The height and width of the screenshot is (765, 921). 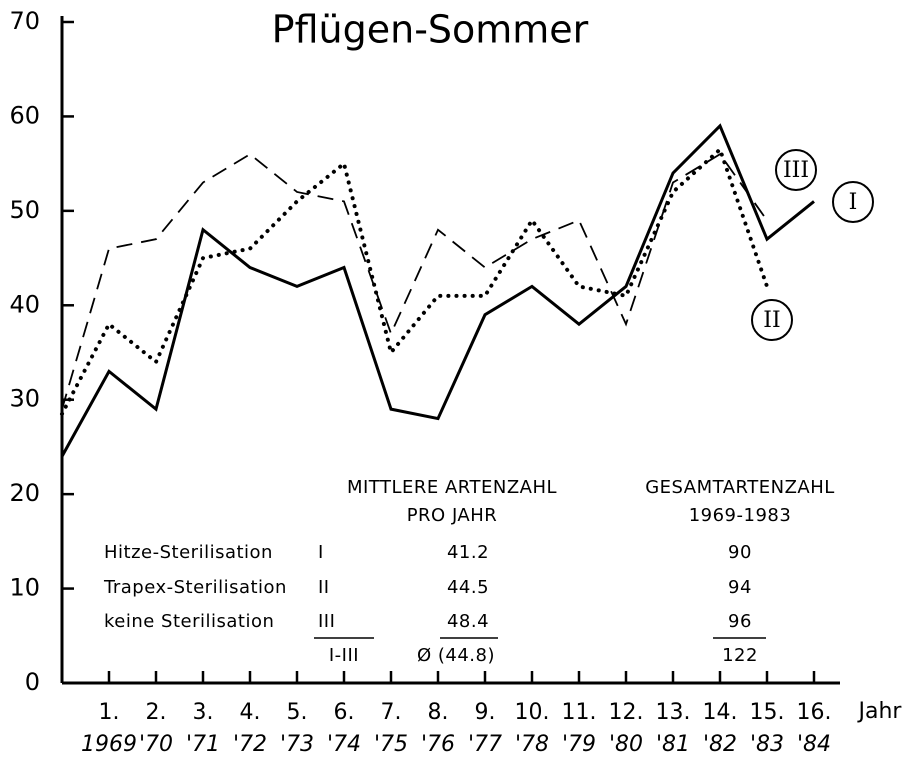 What do you see at coordinates (195, 587) in the screenshot?
I see `row-label: Trapex-Sterilisation` at bounding box center [195, 587].